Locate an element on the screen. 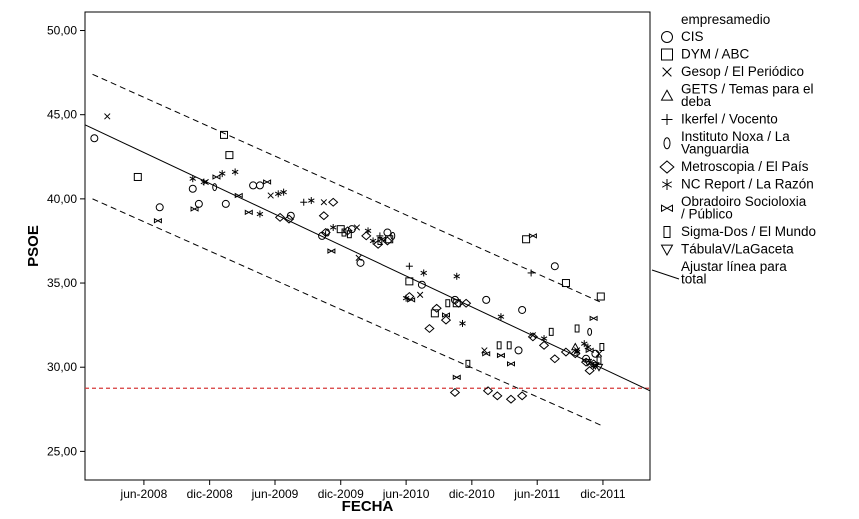 The width and height of the screenshot is (859, 519). y-tick-label: 35,00 is located at coordinates (62, 283).